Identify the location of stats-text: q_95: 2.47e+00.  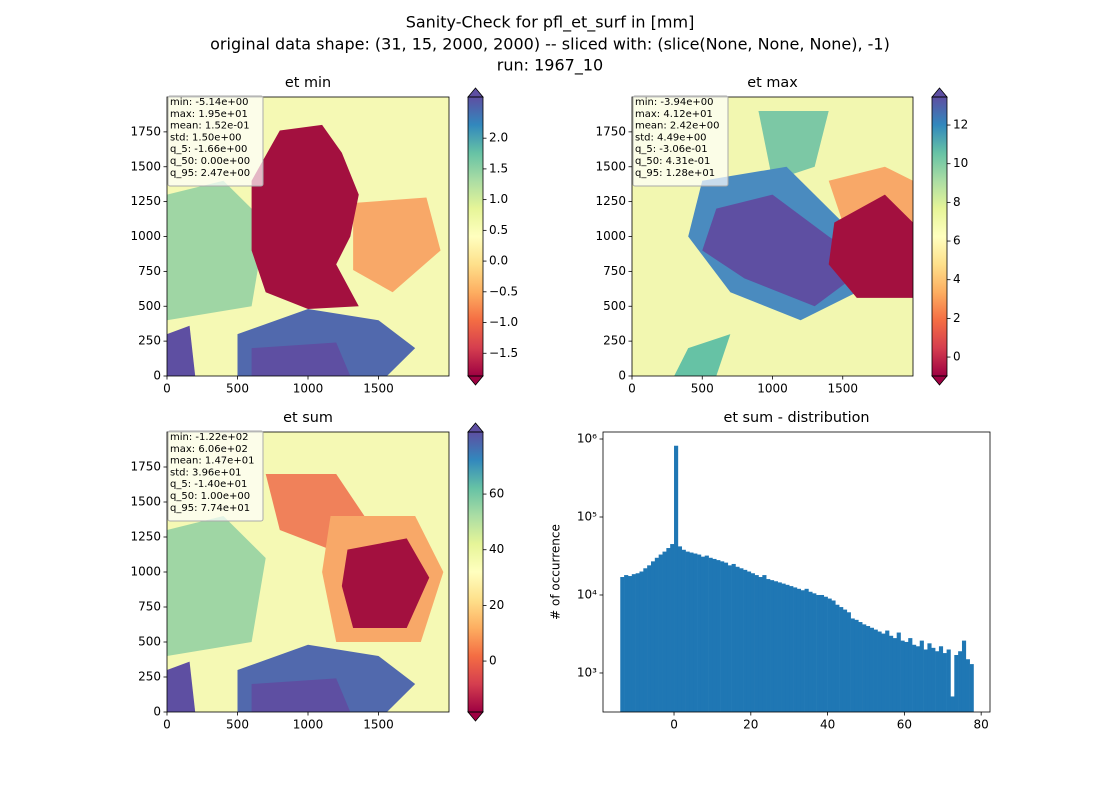
(210, 173).